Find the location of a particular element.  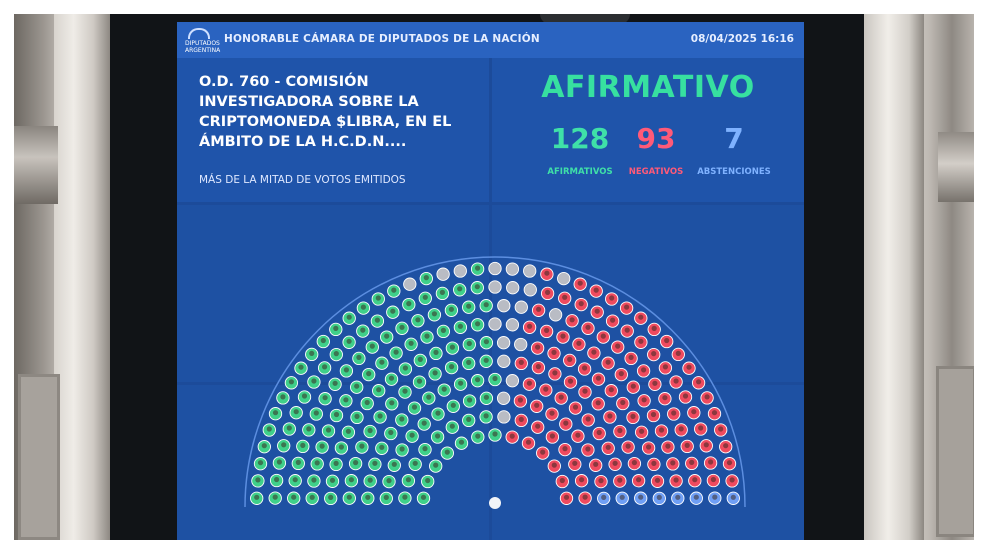

logo-text: DIPUTADOS is located at coordinates (202, 43).